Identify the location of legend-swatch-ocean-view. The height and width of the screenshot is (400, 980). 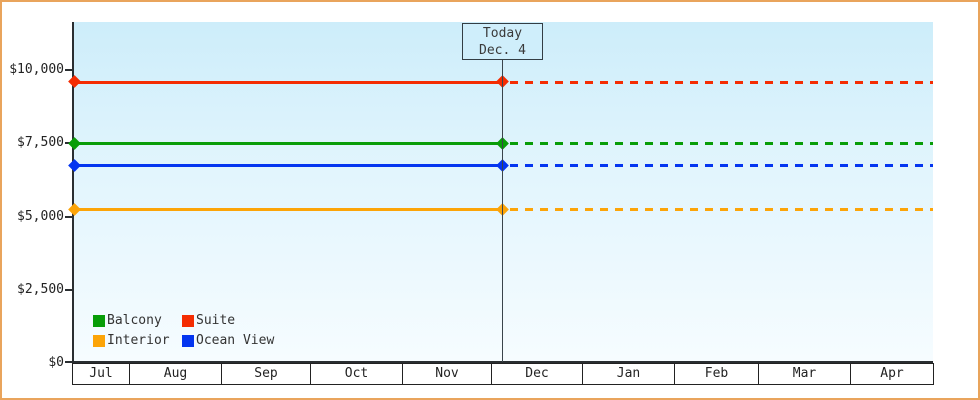
(188, 341).